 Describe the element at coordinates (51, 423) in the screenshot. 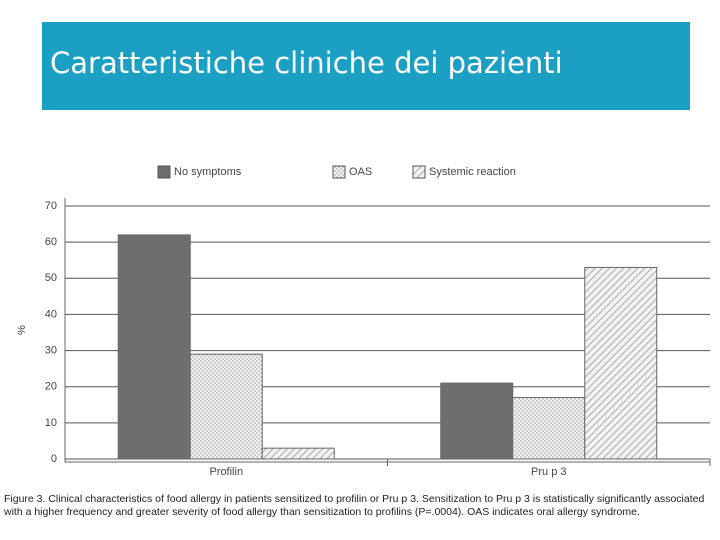

I see `y-tick-label: 10` at that location.